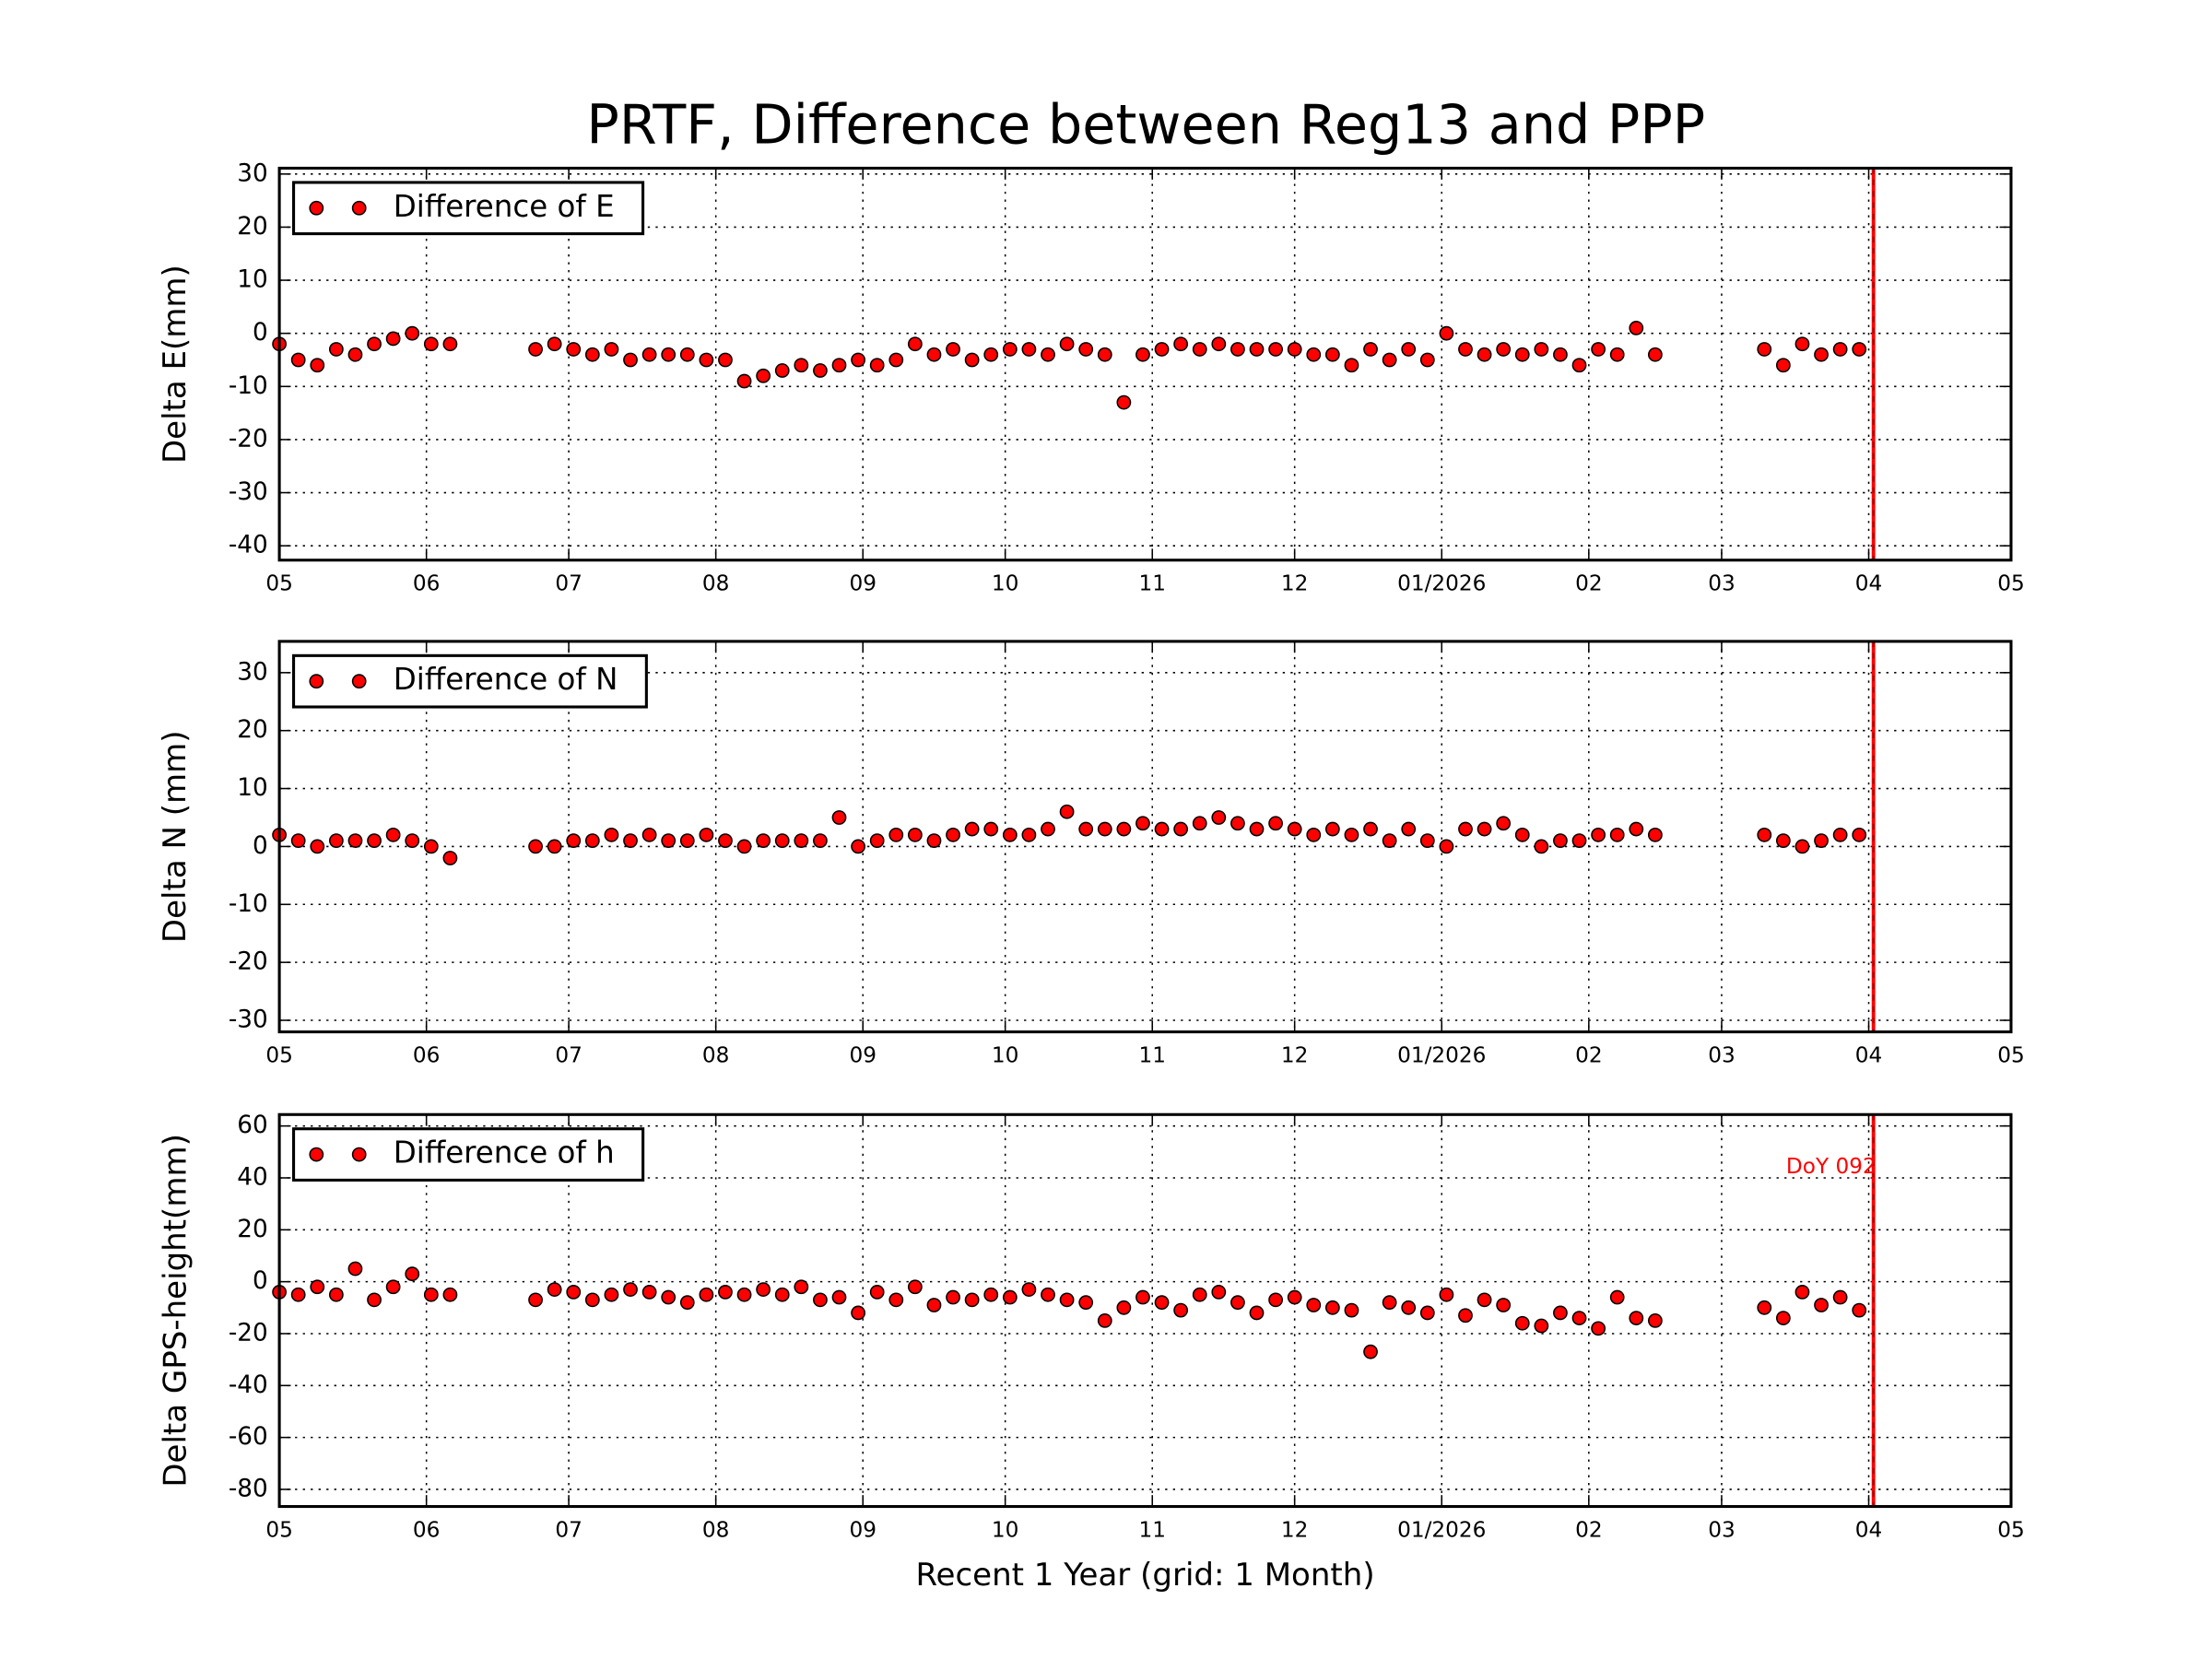 The height and width of the screenshot is (1659, 2212). What do you see at coordinates (252, 672) in the screenshot?
I see `y-tick-label: 30` at bounding box center [252, 672].